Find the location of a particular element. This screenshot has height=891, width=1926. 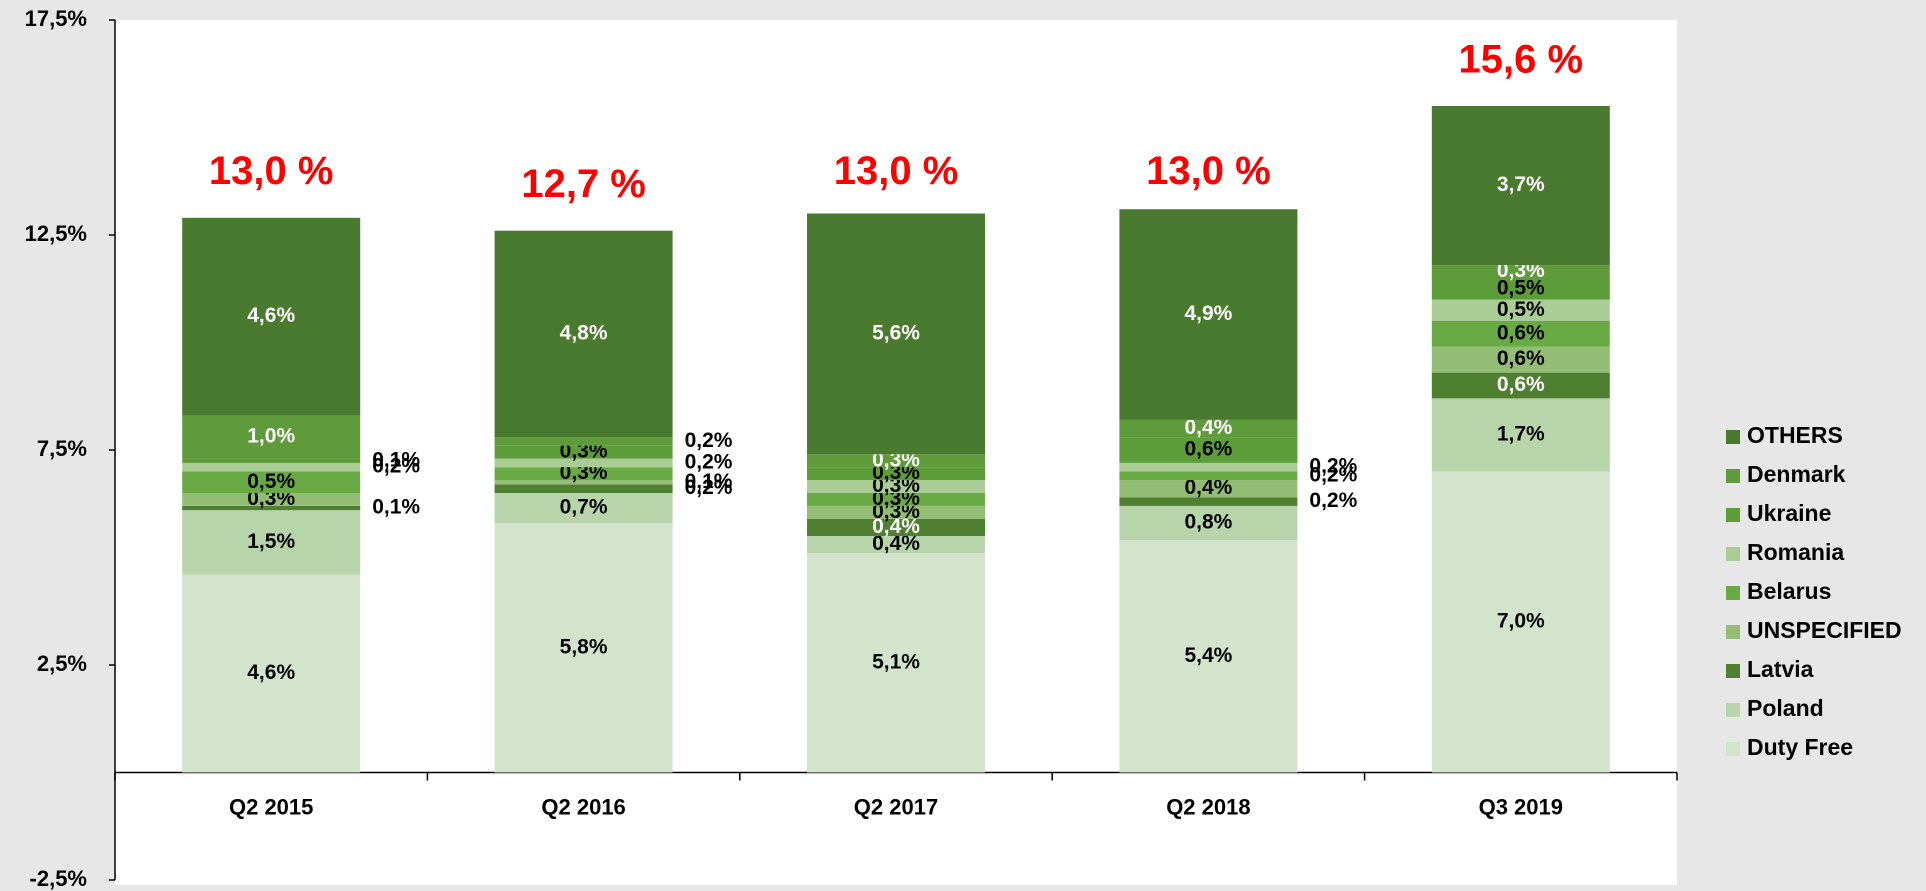

data-label: 5,6% is located at coordinates (896, 332).